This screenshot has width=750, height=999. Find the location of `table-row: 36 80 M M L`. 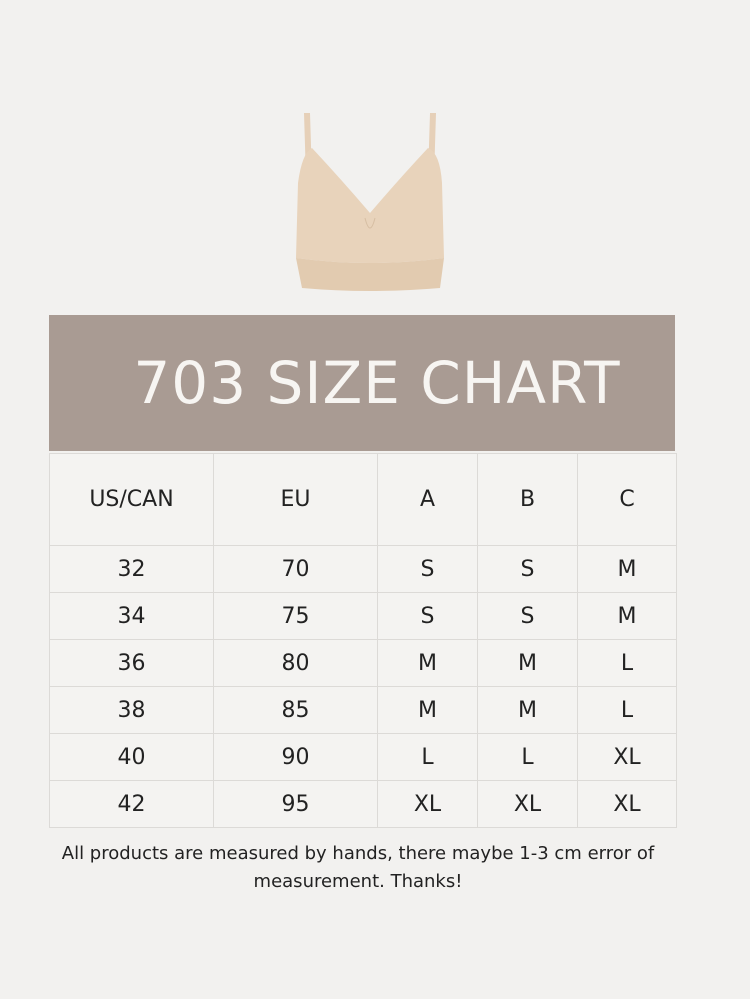

table-row: 36 80 M M L is located at coordinates (363, 663).